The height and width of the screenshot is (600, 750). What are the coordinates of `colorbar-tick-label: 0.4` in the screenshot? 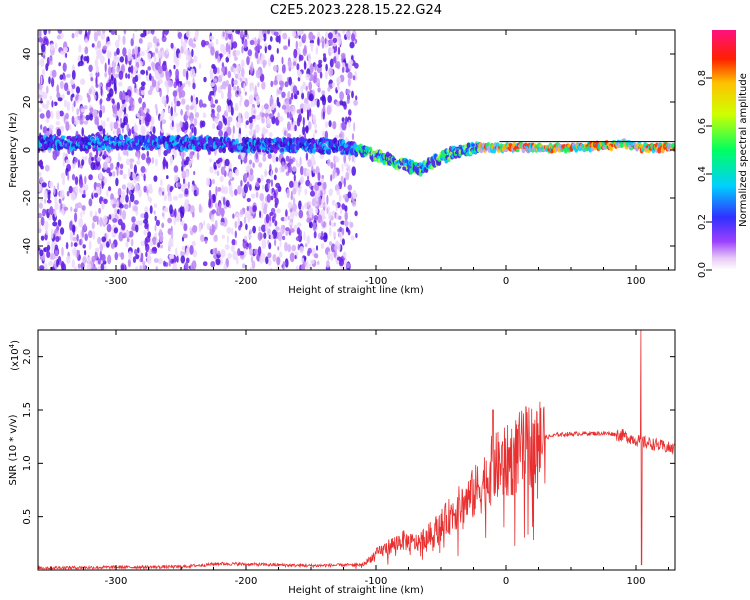 It's located at (702, 174).